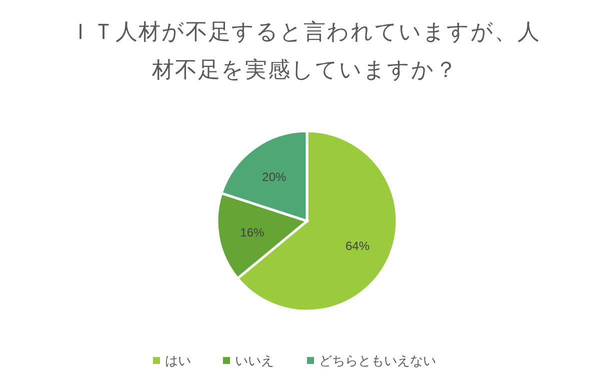  I want to click on data-label: 64%, so click(357, 245).